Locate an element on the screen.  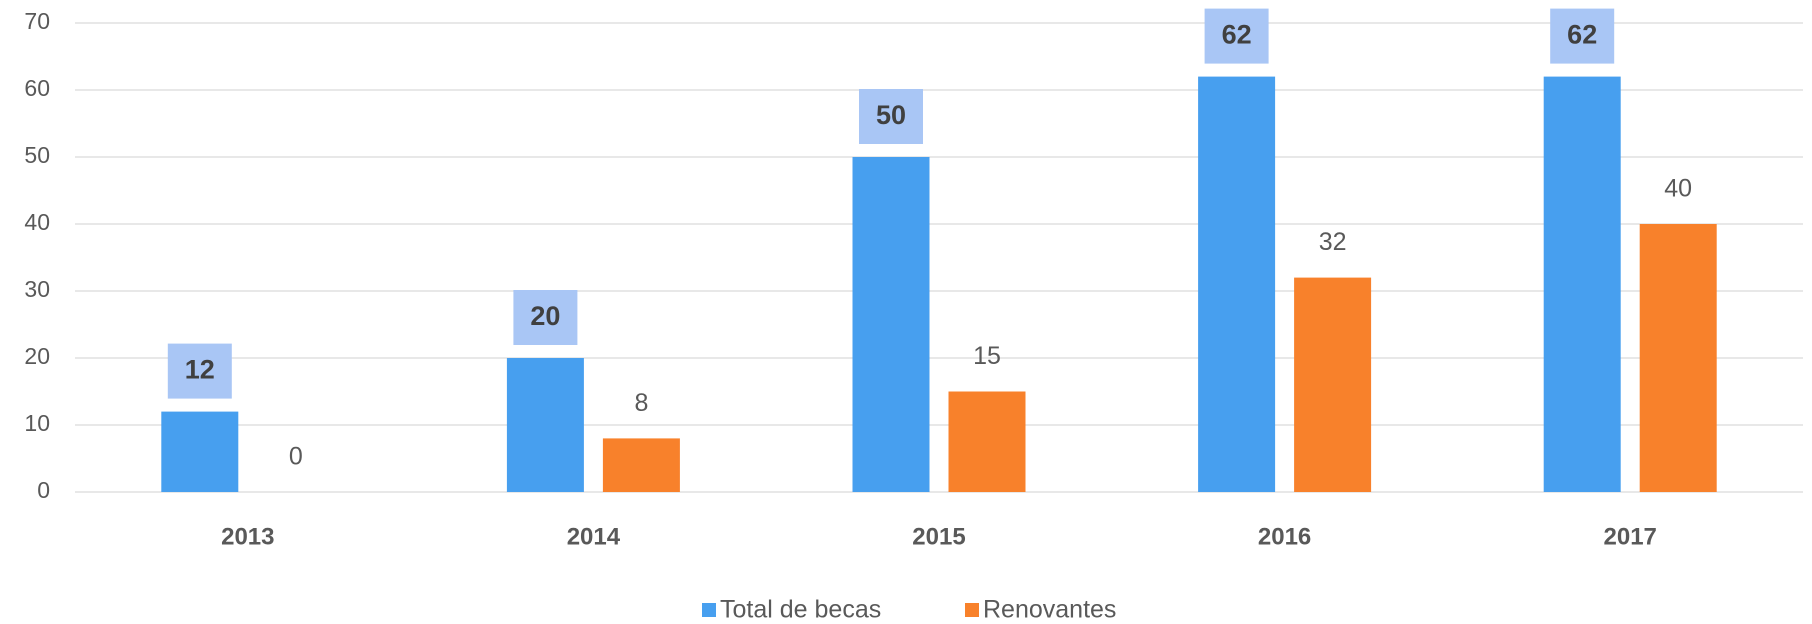
value-label: 50 is located at coordinates (891, 115).